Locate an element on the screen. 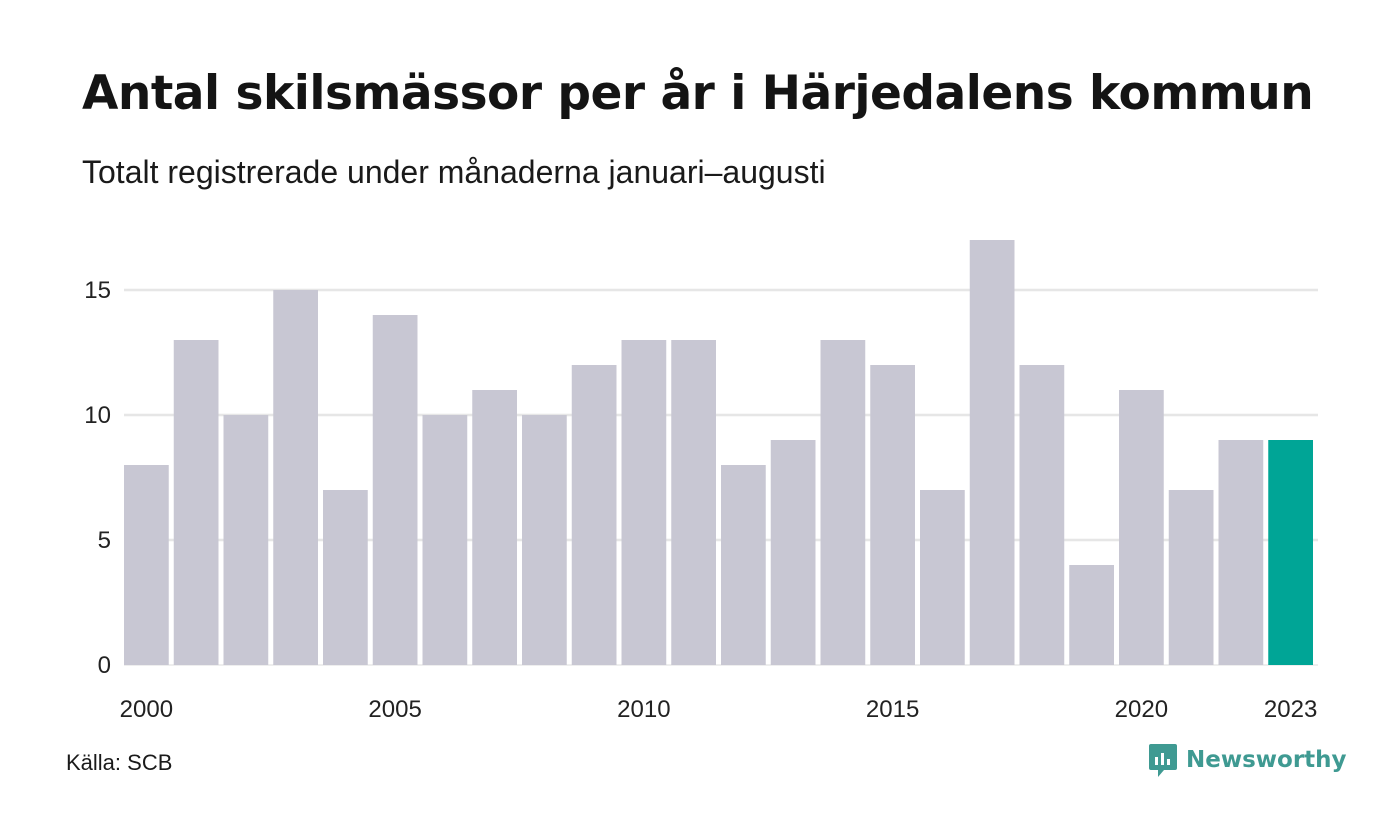 Image resolution: width=1400 pixels, height=840 pixels. bar-2008 is located at coordinates (544, 540).